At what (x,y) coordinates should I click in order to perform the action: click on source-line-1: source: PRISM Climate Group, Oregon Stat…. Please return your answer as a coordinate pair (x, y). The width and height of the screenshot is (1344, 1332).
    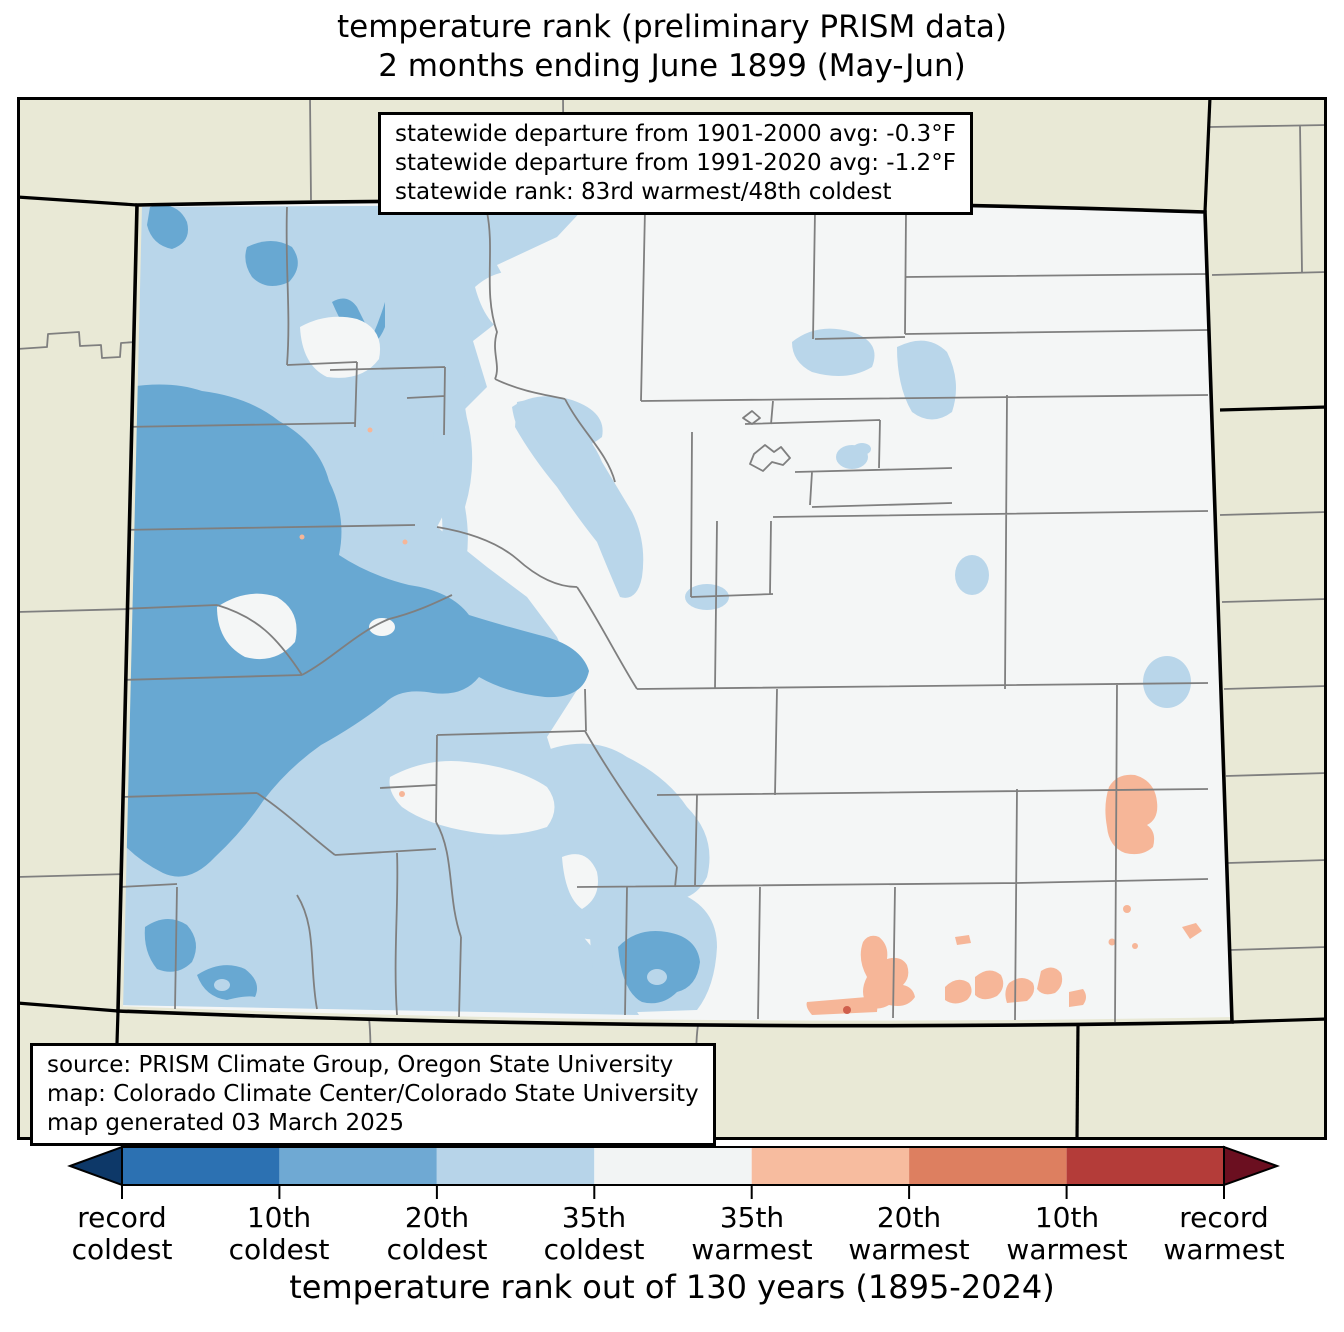
    Looking at the image, I should click on (360, 1065).